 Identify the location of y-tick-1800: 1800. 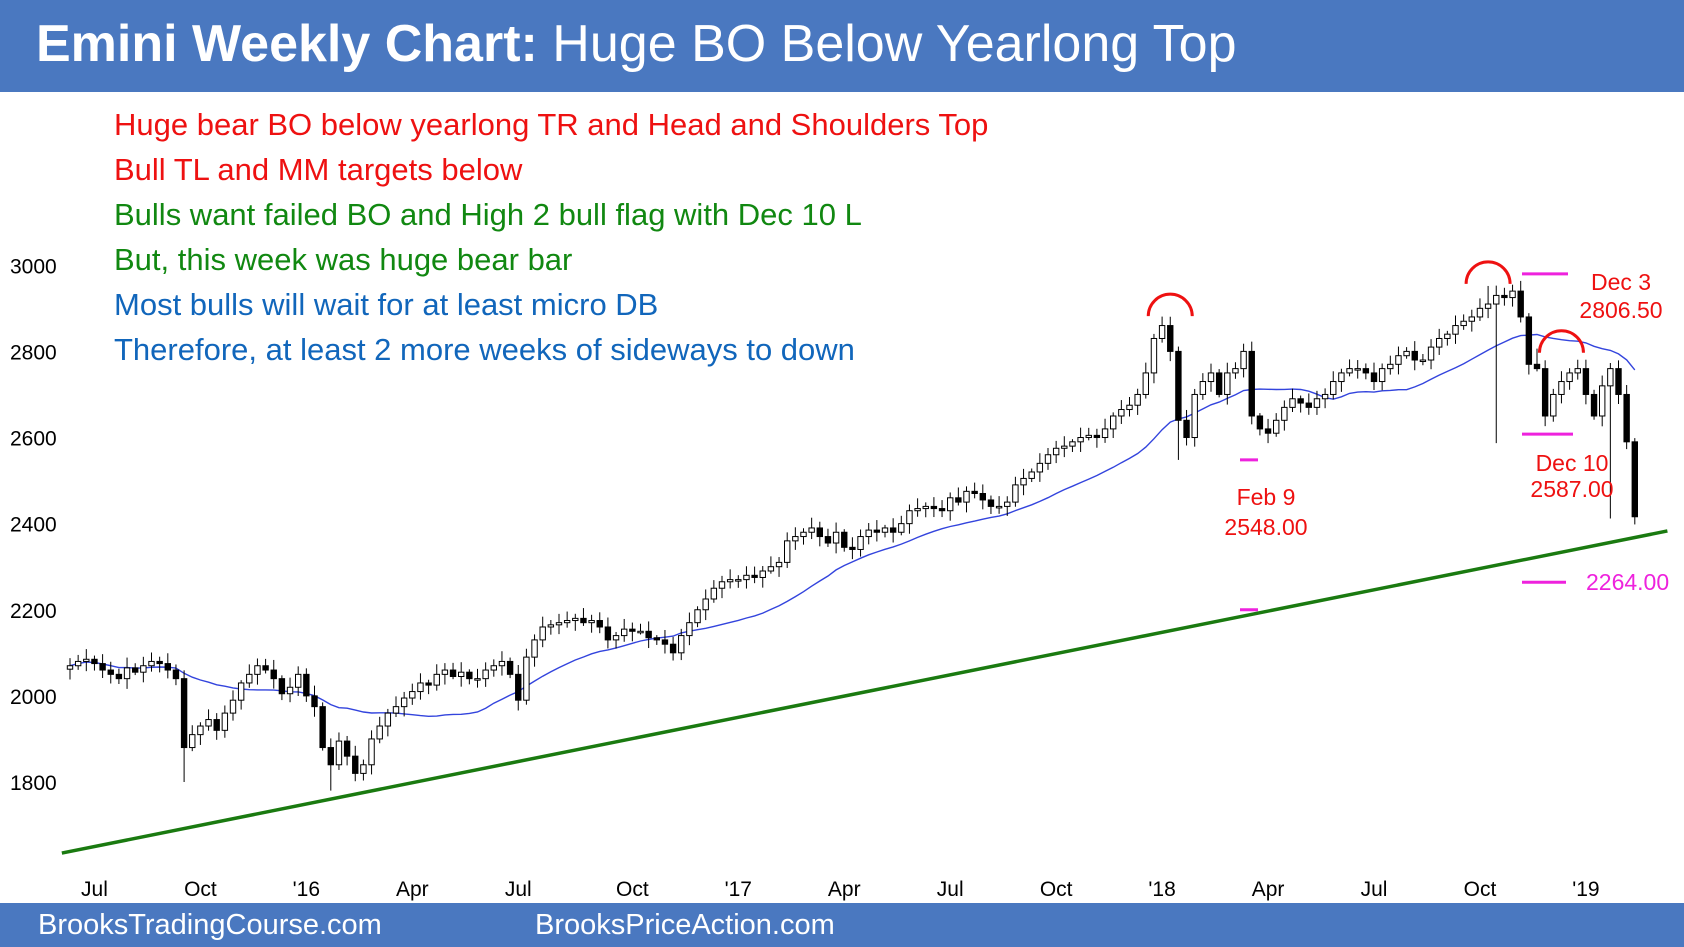
(33, 783).